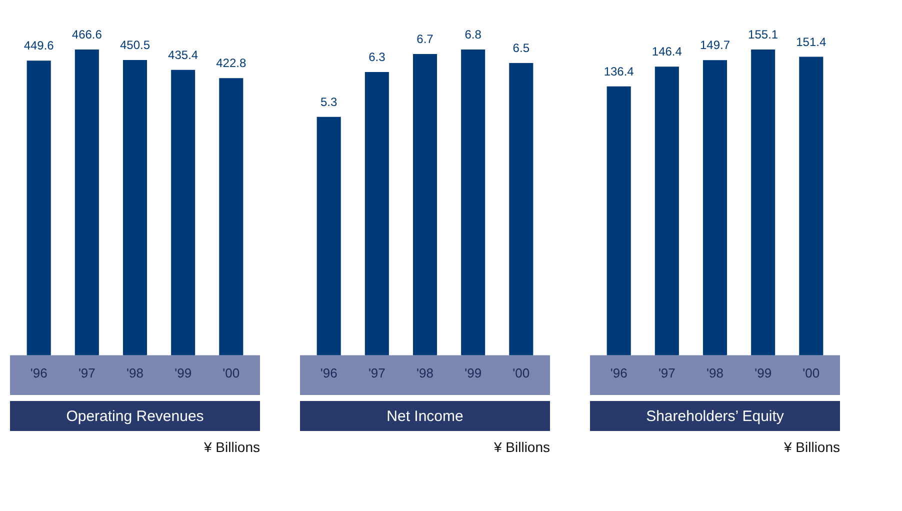  Describe the element at coordinates (377, 57) in the screenshot. I see `data-label: 6.3` at that location.